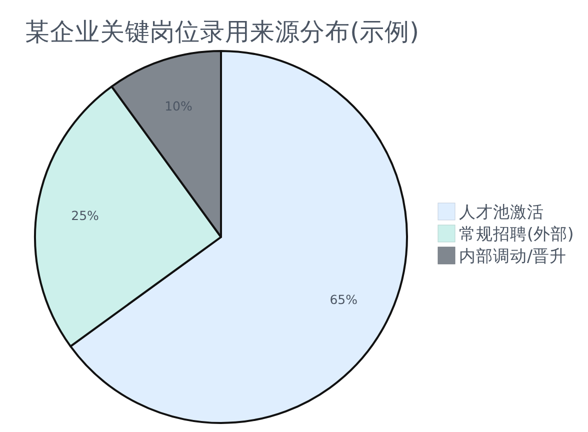  What do you see at coordinates (501, 212) in the screenshot?
I see `legend-label: 人才池激活` at bounding box center [501, 212].